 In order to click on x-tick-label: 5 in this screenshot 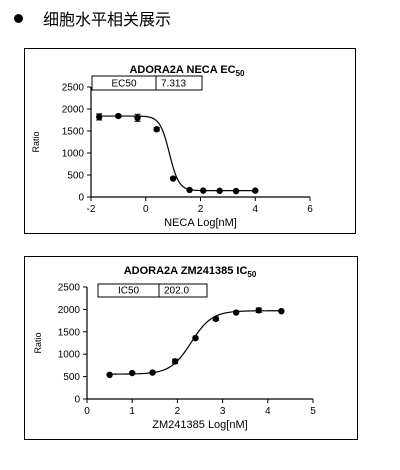, I will do `click(313, 411)`.